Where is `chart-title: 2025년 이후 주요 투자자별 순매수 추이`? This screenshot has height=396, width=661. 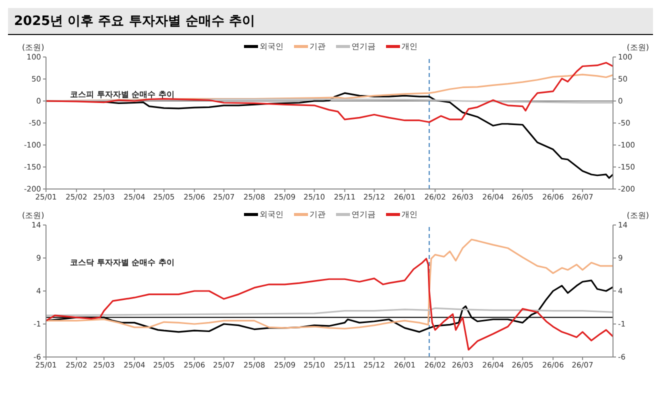
chart-title: 2025년 이후 주요 투자자별 순매수 추이 is located at coordinates (330, 21).